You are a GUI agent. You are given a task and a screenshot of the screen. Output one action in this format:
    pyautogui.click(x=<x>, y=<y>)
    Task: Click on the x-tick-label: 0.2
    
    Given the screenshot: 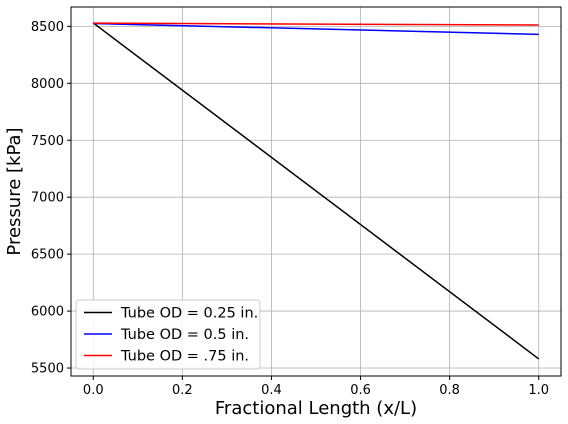 What is the action you would take?
    pyautogui.click(x=182, y=390)
    